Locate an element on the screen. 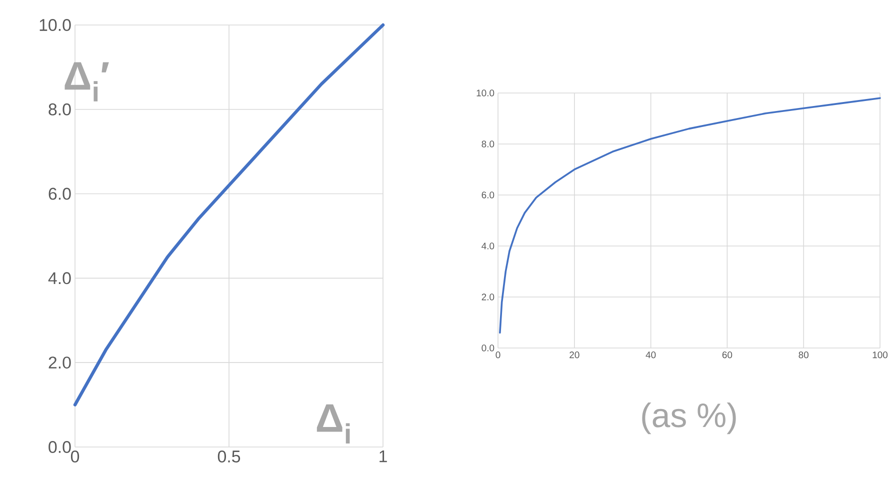 The image size is (889, 487). x-tick-label: 20 is located at coordinates (575, 355).